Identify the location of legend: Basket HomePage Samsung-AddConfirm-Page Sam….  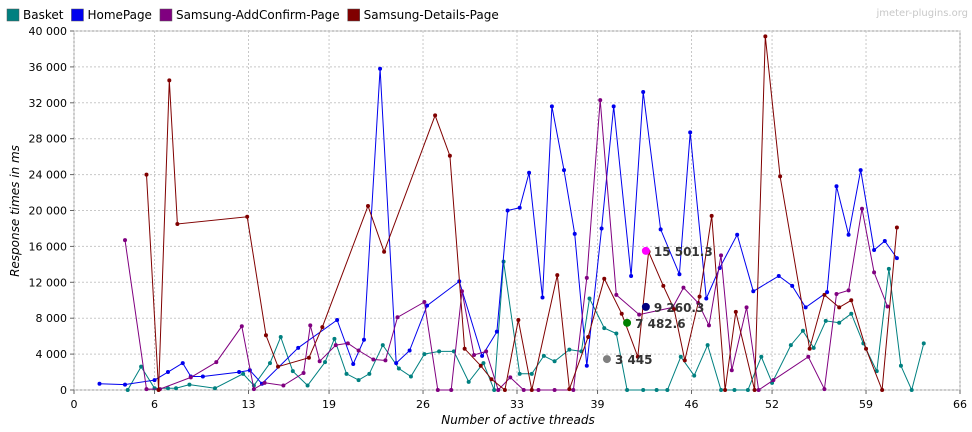
(252, 15).